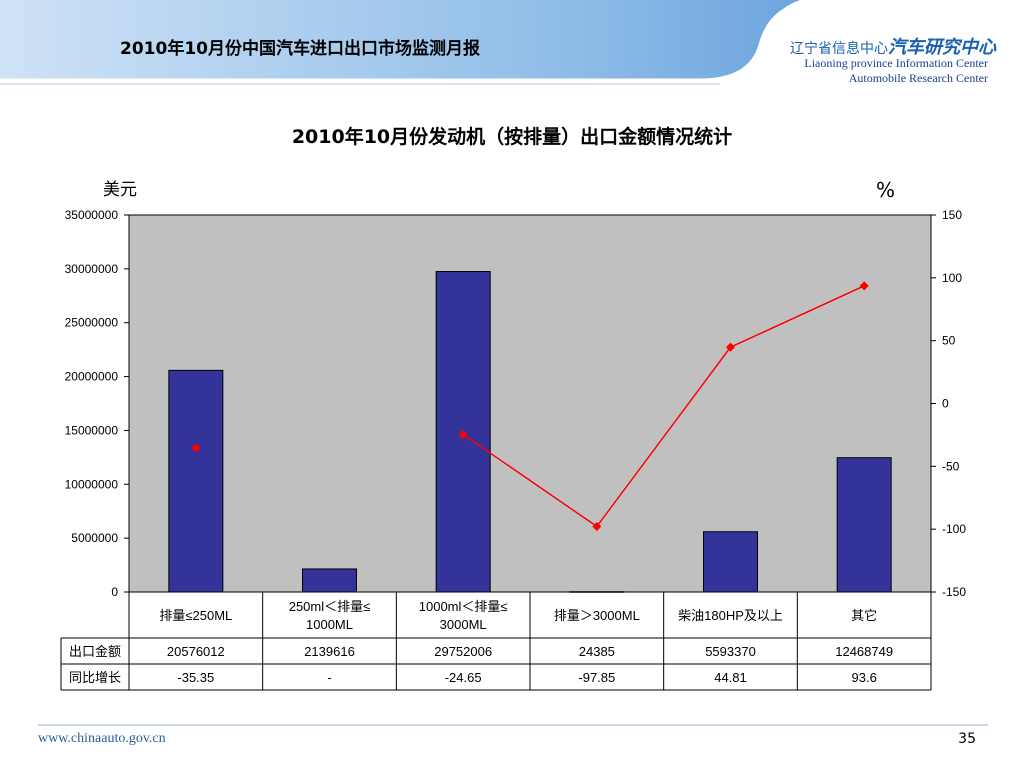 Image resolution: width=1024 pixels, height=768 pixels. I want to click on left-axis-tick-label: 5000000, so click(94, 538).